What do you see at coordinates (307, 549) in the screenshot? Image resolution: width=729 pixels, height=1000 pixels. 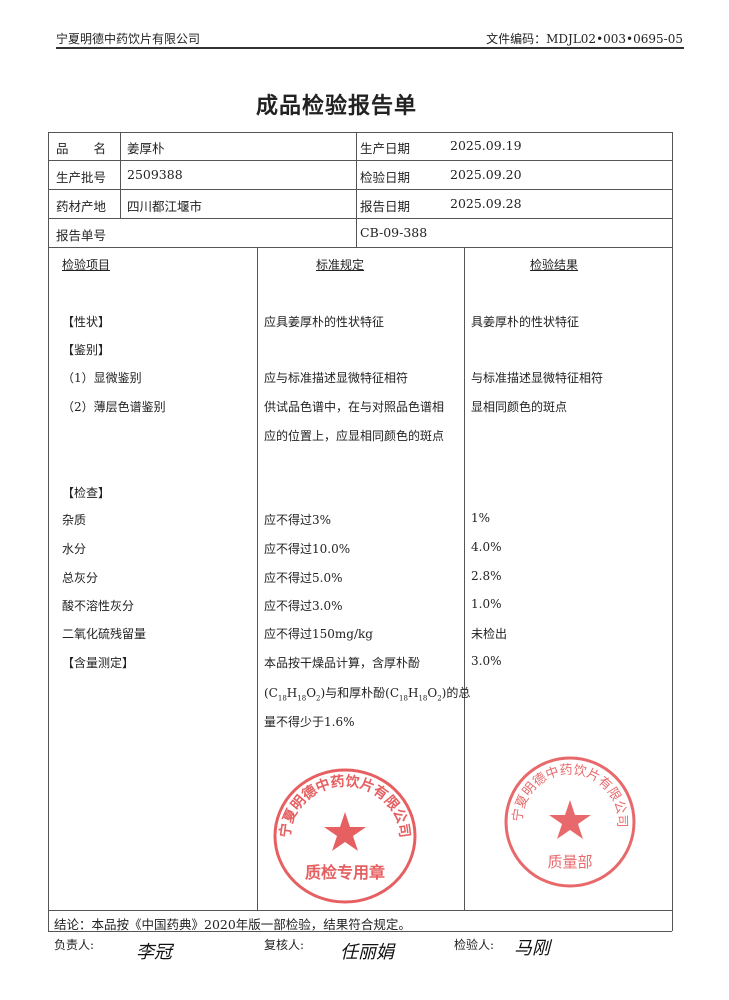 I see `row-standard: 应不得过10.0%` at bounding box center [307, 549].